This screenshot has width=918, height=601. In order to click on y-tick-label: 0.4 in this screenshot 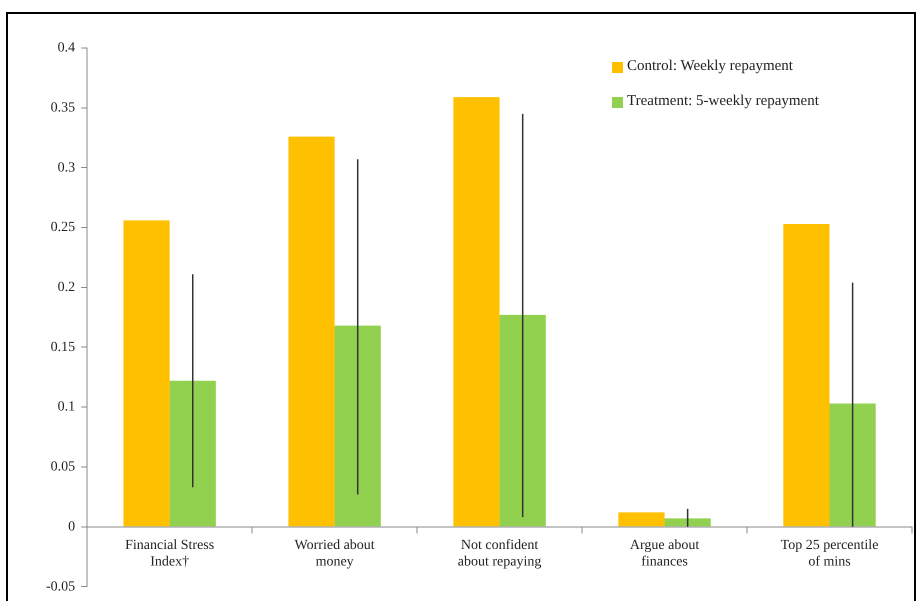, I will do `click(67, 48)`.